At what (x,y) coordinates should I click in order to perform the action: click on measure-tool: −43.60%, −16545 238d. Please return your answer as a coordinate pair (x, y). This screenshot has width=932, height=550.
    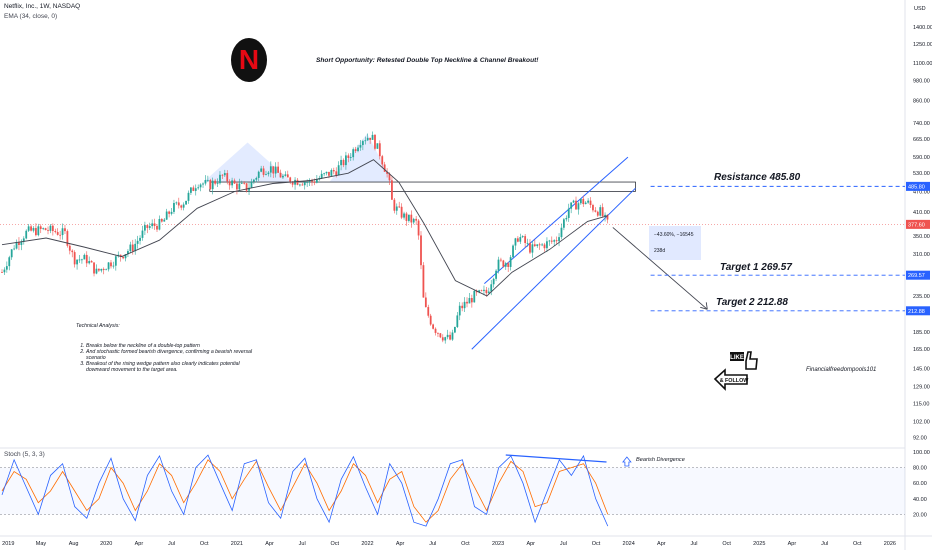
    Looking at the image, I should click on (675, 243).